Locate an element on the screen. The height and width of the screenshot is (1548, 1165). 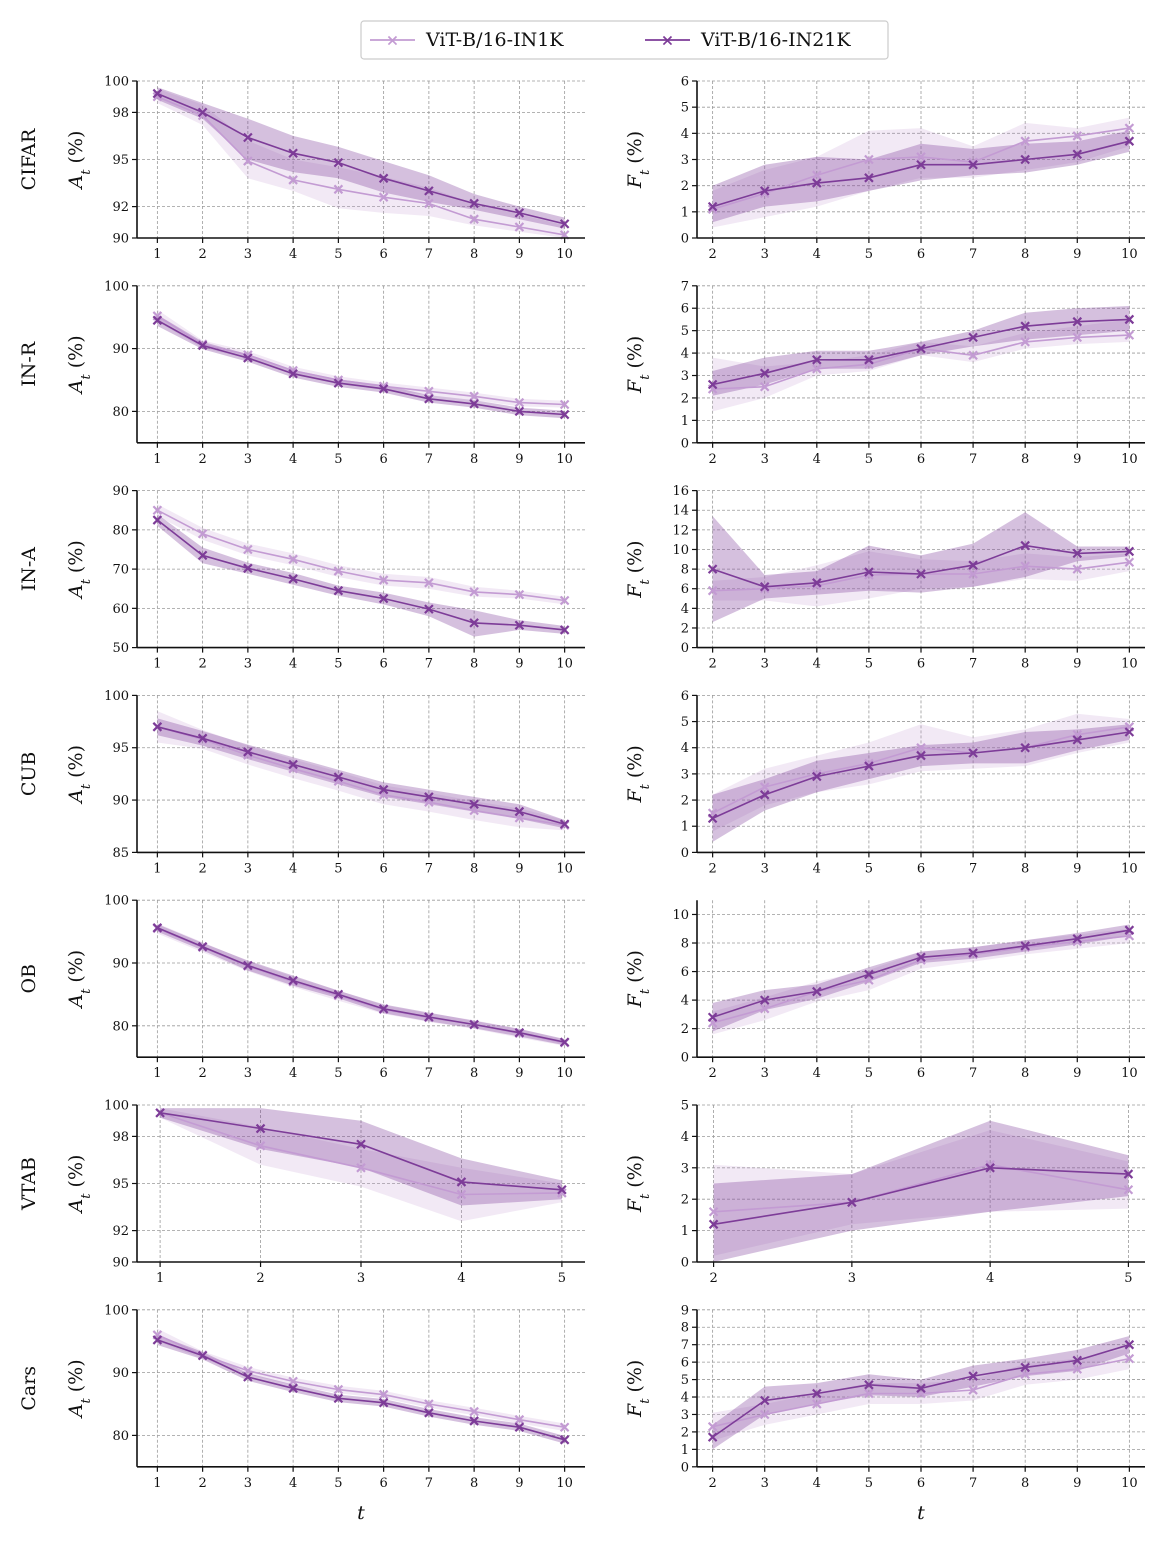
band-in21k is located at coordinates (921, 567).